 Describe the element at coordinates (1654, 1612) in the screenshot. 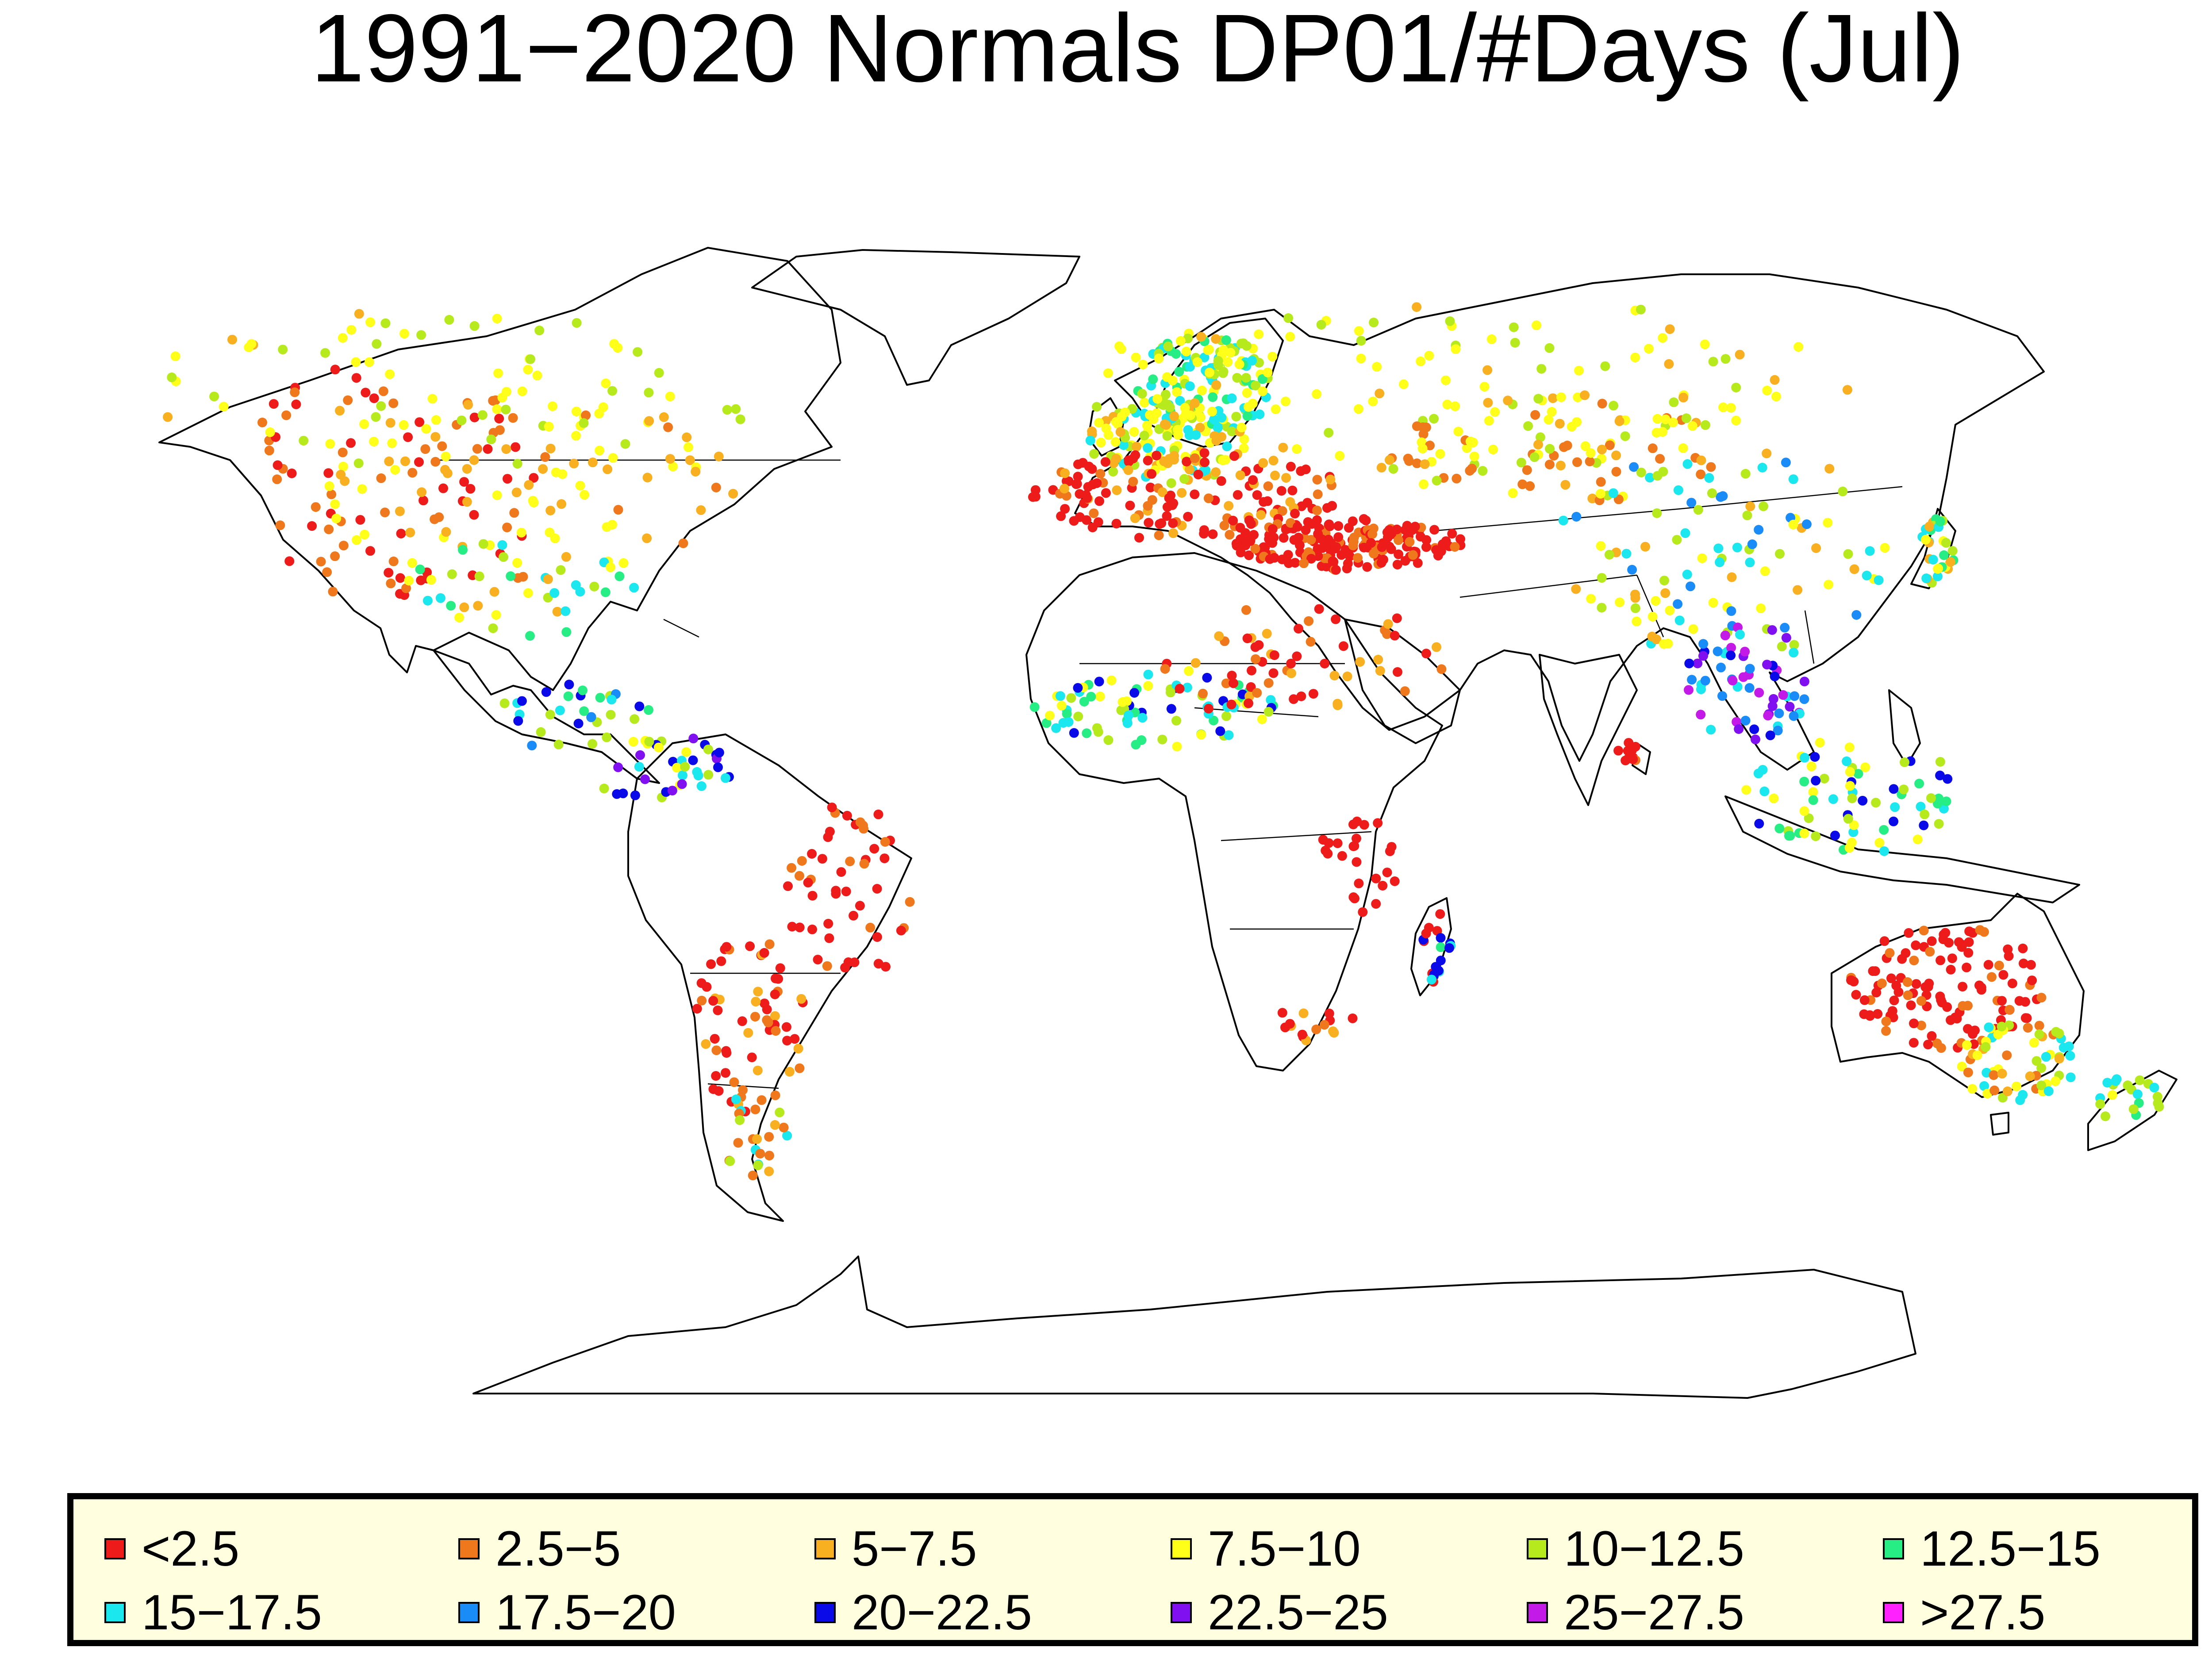

I see `legend-label: 25−27.5` at that location.